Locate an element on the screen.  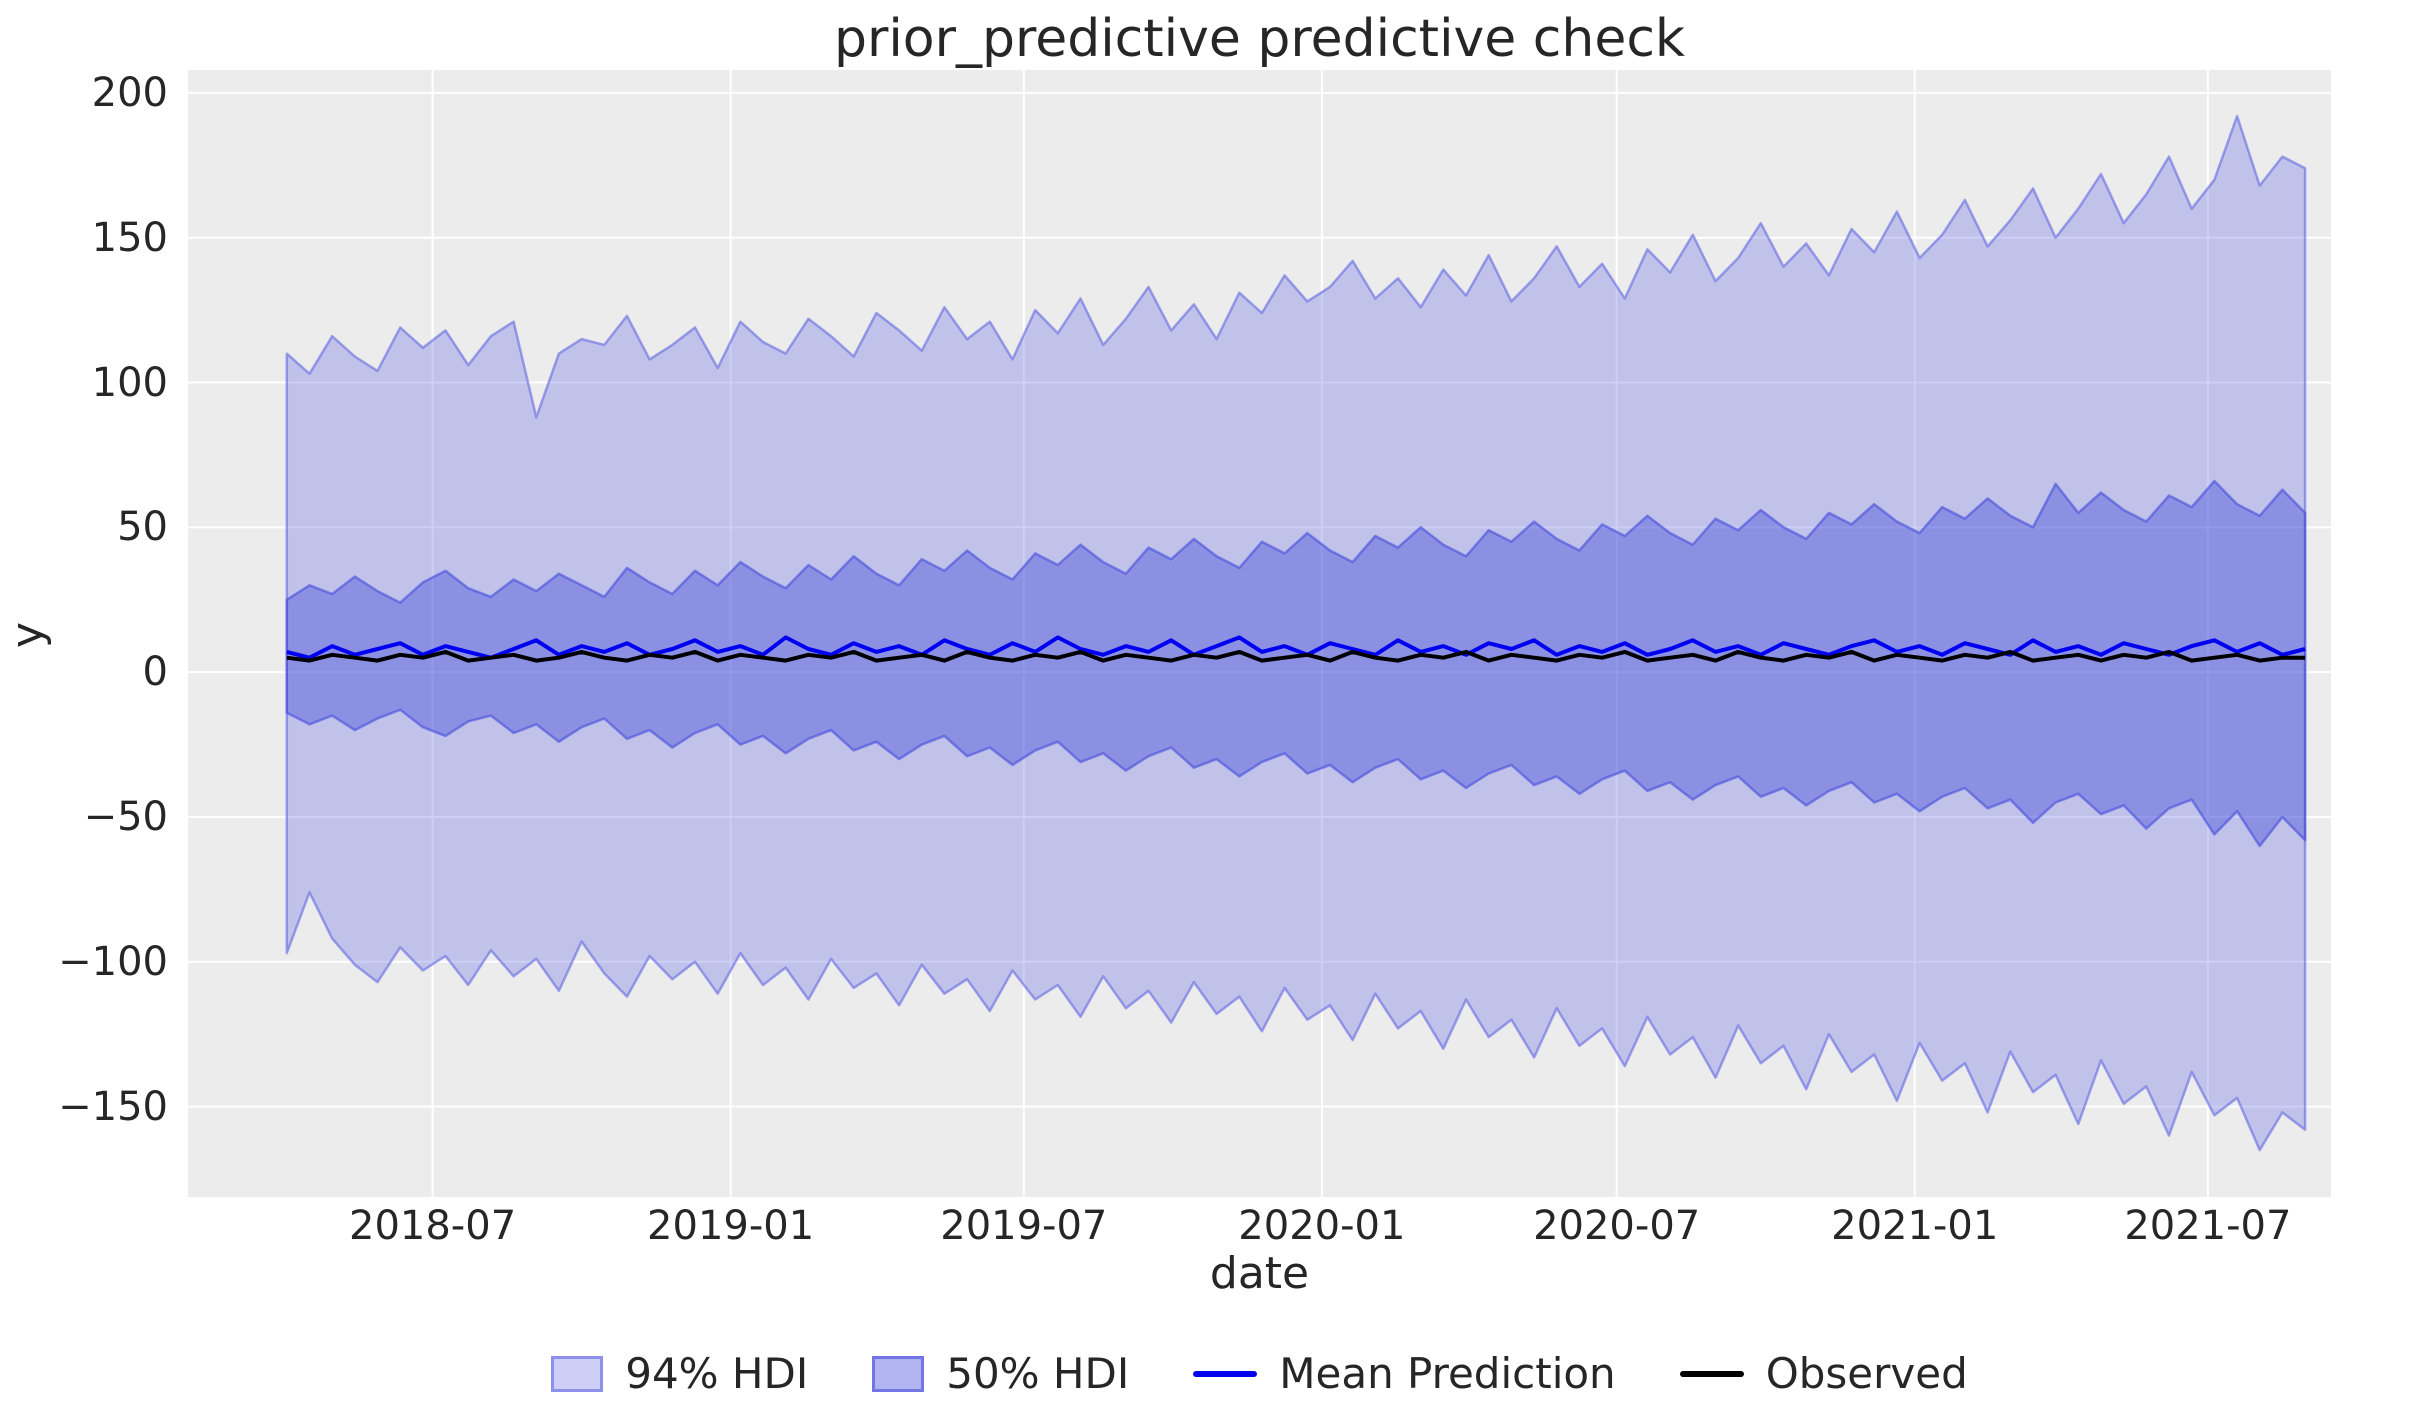
mean-prediction-line-swatch is located at coordinates (1225, 1374).